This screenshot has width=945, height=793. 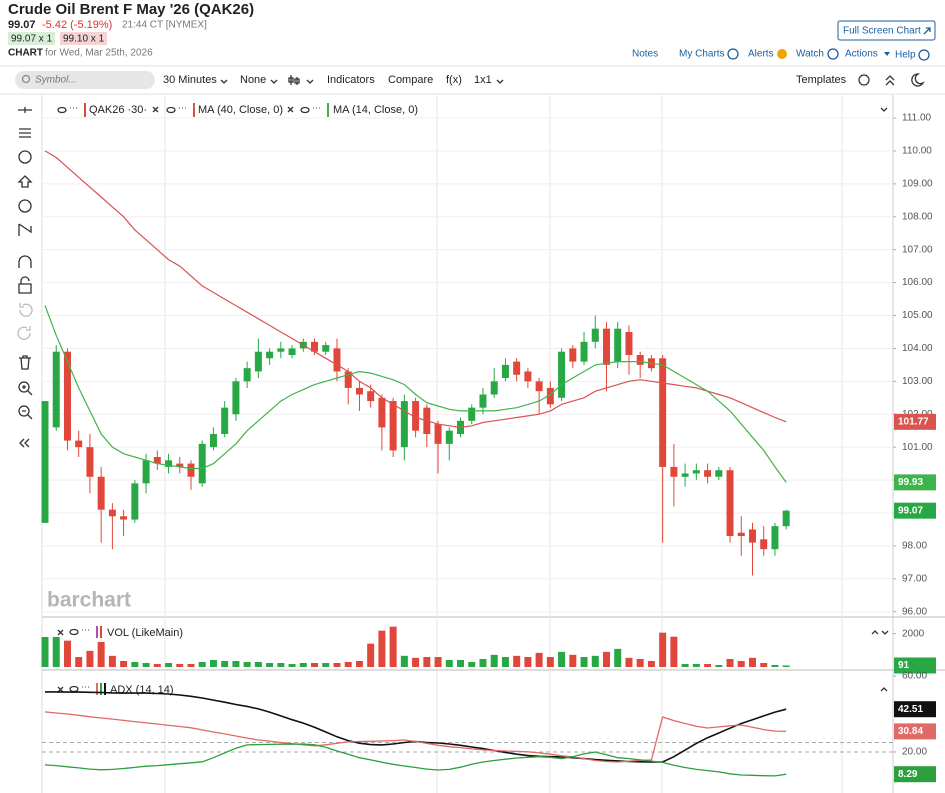 I want to click on nav-item: Help, so click(x=905, y=55).